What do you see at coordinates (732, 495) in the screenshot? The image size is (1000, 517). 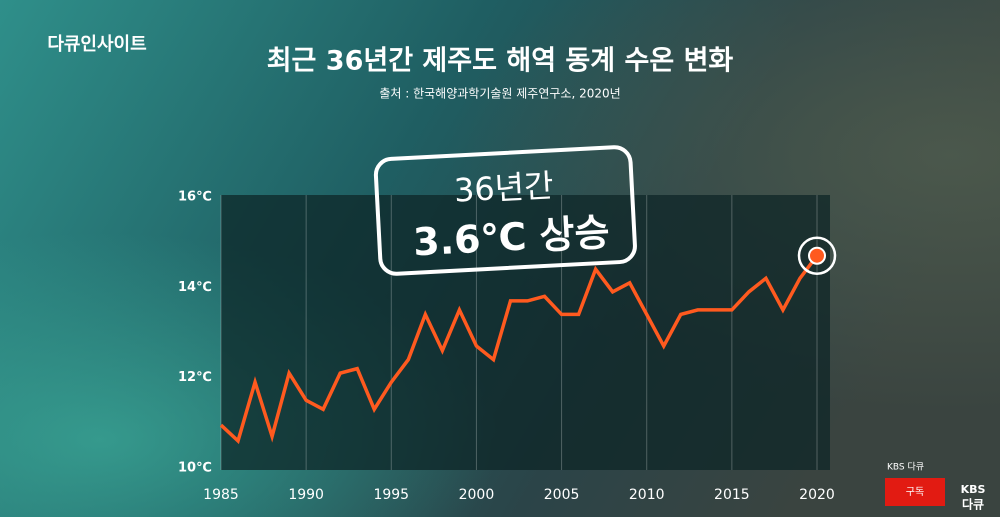 I see `x-tick-label: 2015` at bounding box center [732, 495].